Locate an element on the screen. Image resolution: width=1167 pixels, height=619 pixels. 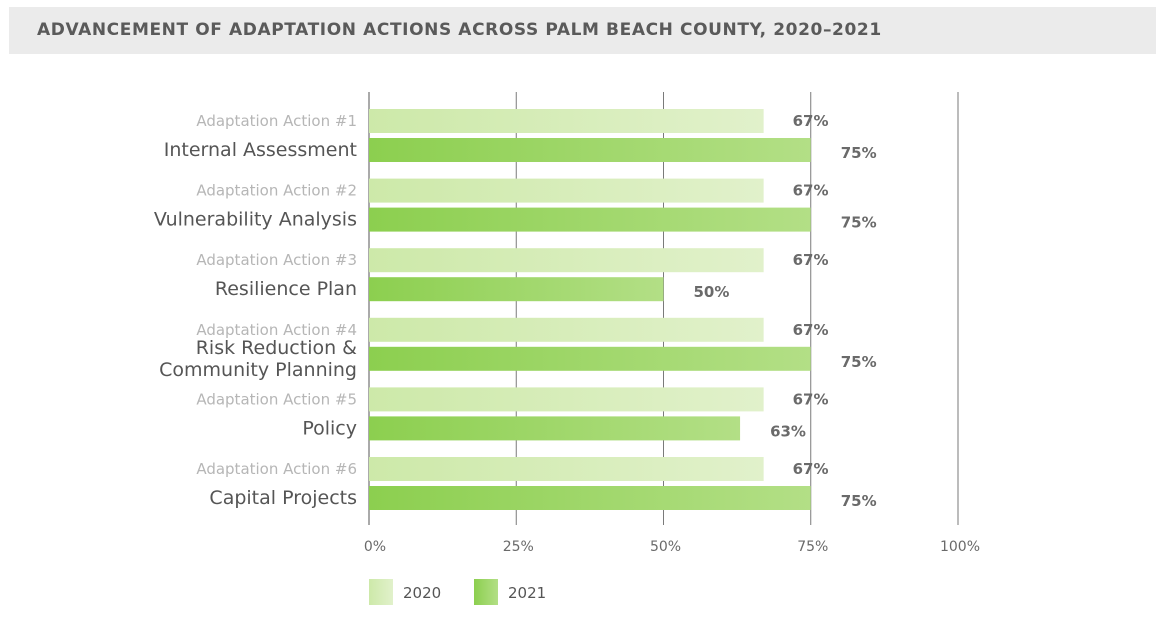
legend-swatch-2020 is located at coordinates (381, 592).